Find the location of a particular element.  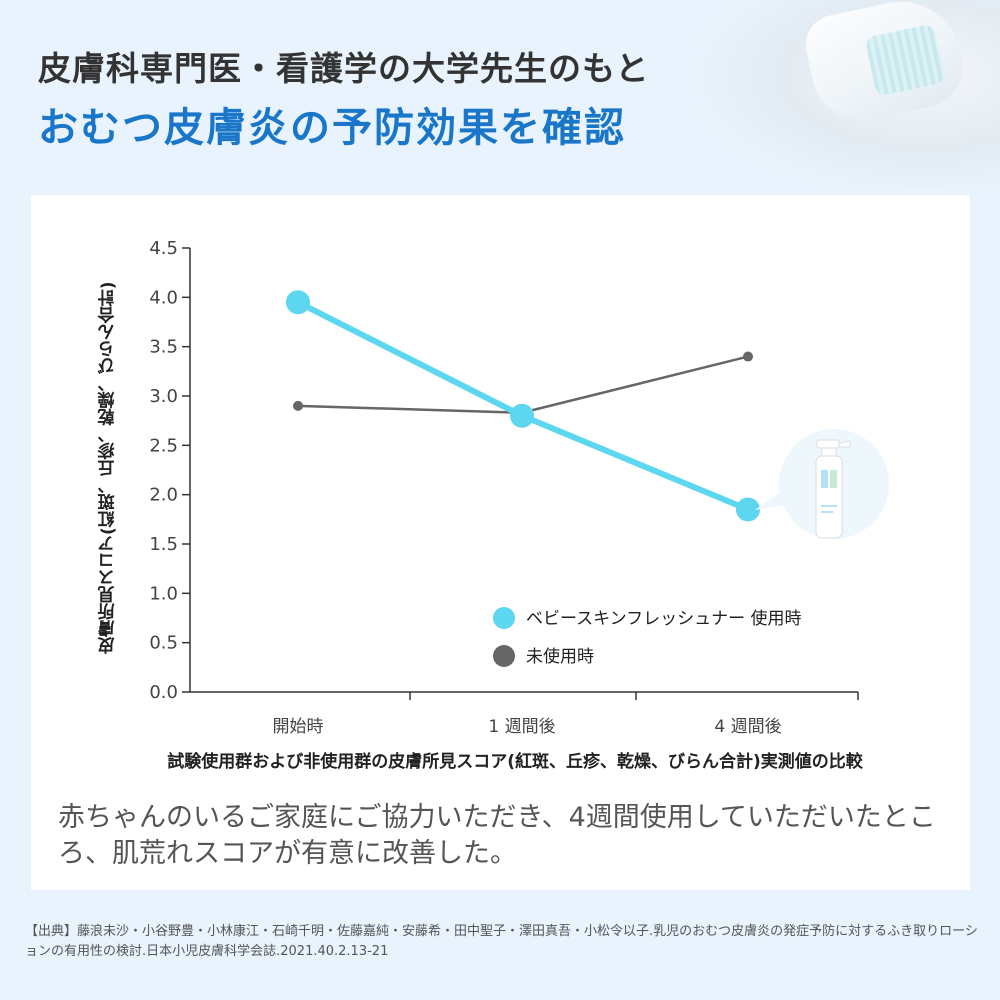

legend-label: 未使用時 is located at coordinates (560, 656).